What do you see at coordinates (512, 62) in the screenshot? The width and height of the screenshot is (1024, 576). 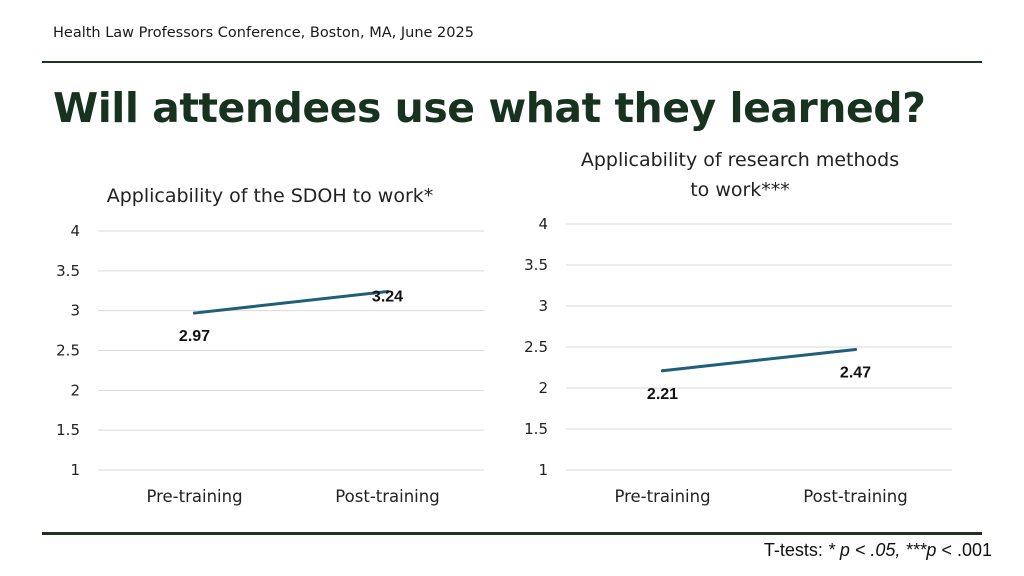 I see `top-divider` at bounding box center [512, 62].